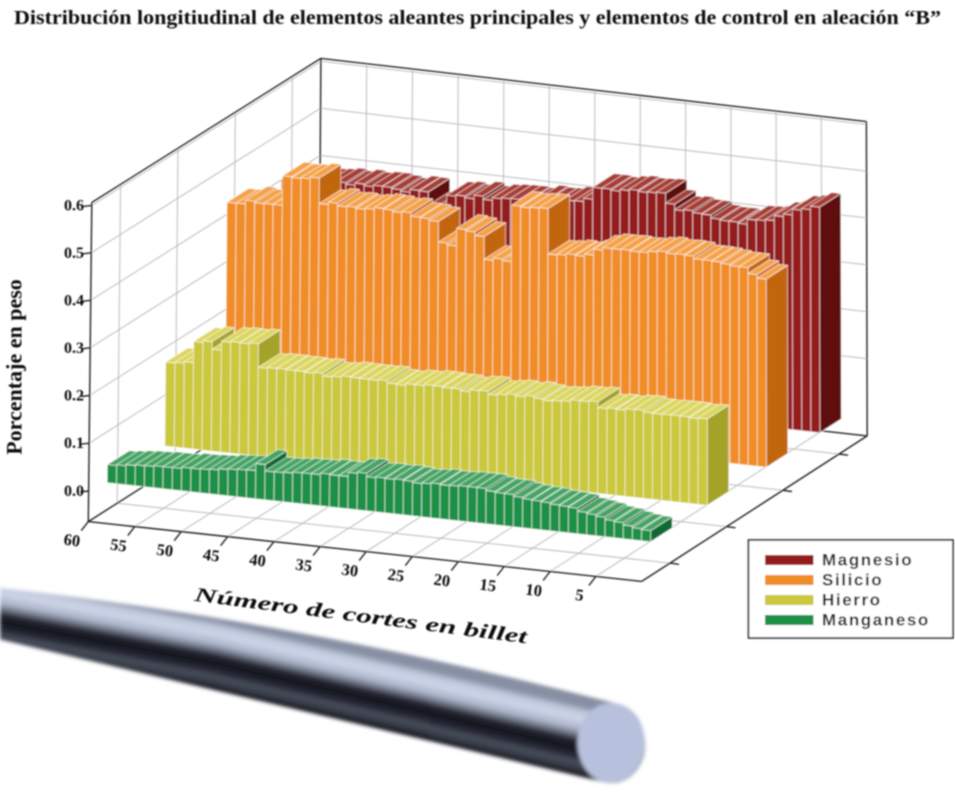  Describe the element at coordinates (74, 491) in the screenshot. I see `svg-text: 0.0` at that location.